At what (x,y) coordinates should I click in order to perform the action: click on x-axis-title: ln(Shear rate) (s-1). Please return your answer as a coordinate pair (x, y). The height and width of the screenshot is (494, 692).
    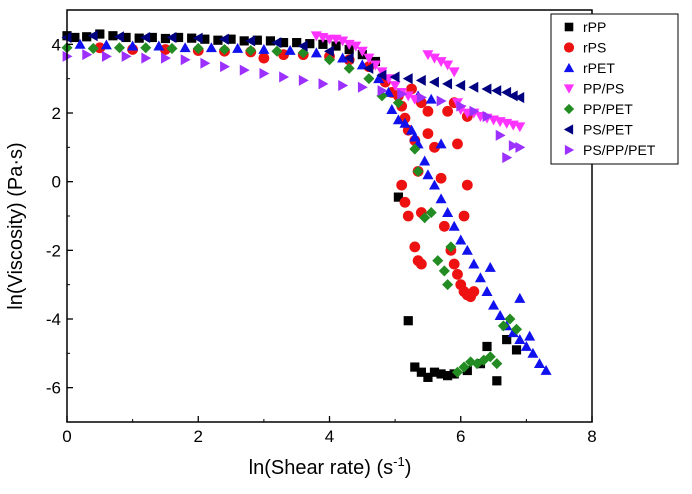
    Looking at the image, I should click on (330, 466).